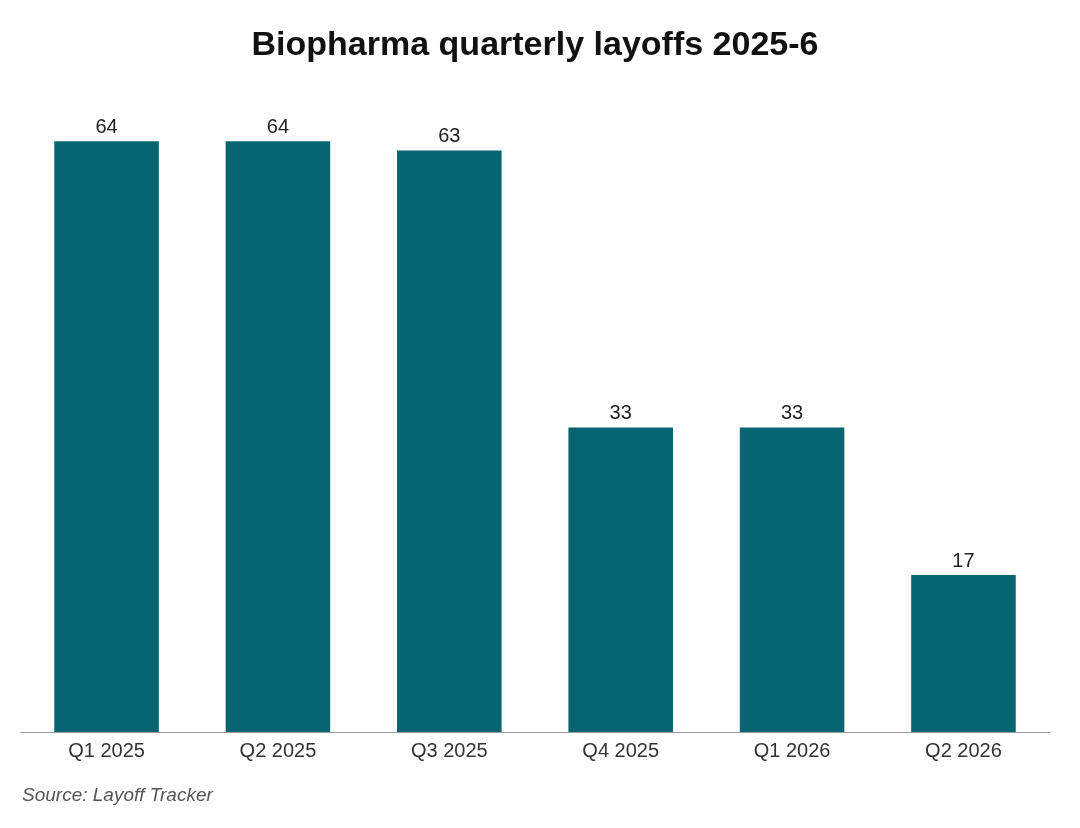  What do you see at coordinates (621, 749) in the screenshot?
I see `x-tick-label: Q4 2025` at bounding box center [621, 749].